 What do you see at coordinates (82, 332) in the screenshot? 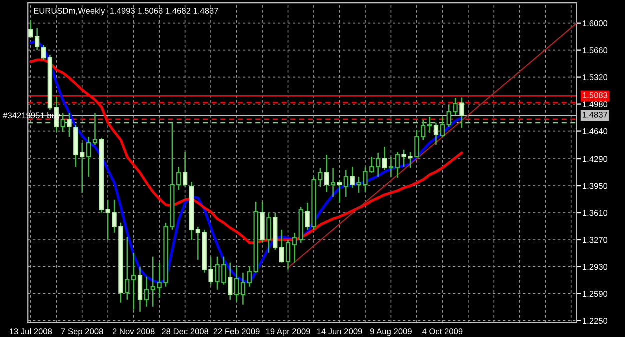
I see `x-tick-label: 7 Sep 2008` at bounding box center [82, 332].